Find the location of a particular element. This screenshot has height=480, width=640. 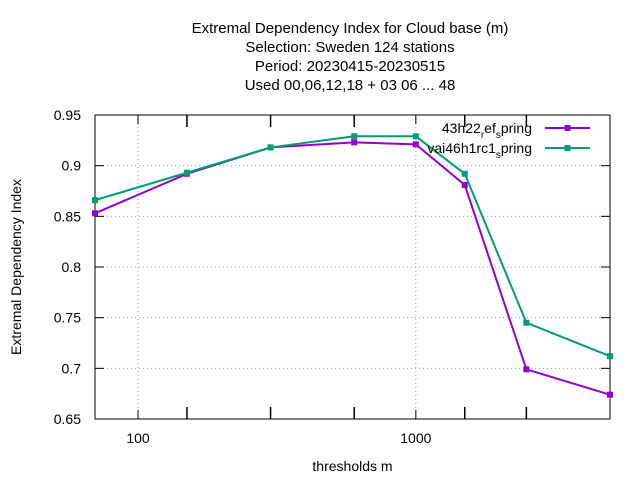

title-line: Selection: Sweden 124 stations is located at coordinates (349, 47).